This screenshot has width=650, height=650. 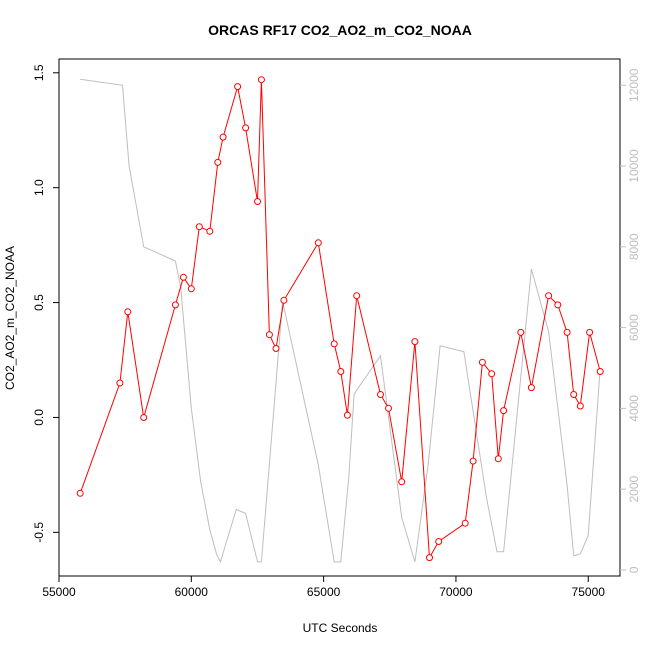 What do you see at coordinates (59, 592) in the screenshot?
I see `x-tick-label: 55000` at bounding box center [59, 592].